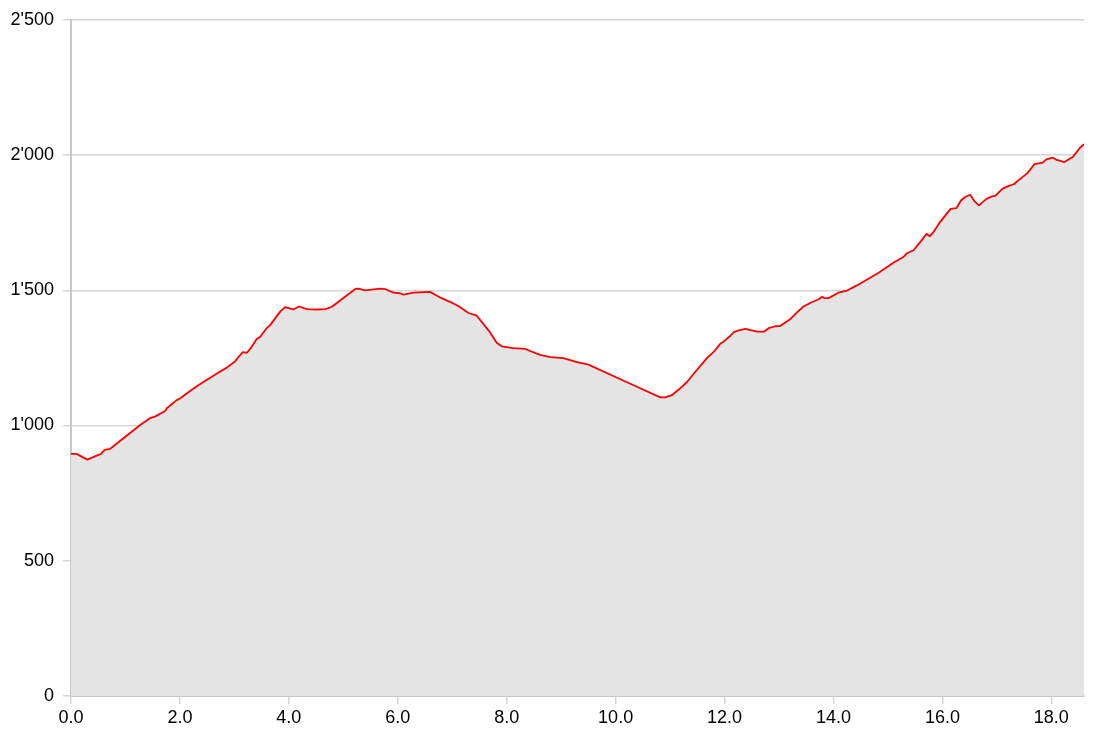  What do you see at coordinates (38, 559) in the screenshot?
I see `y-tick-label: 500` at bounding box center [38, 559].